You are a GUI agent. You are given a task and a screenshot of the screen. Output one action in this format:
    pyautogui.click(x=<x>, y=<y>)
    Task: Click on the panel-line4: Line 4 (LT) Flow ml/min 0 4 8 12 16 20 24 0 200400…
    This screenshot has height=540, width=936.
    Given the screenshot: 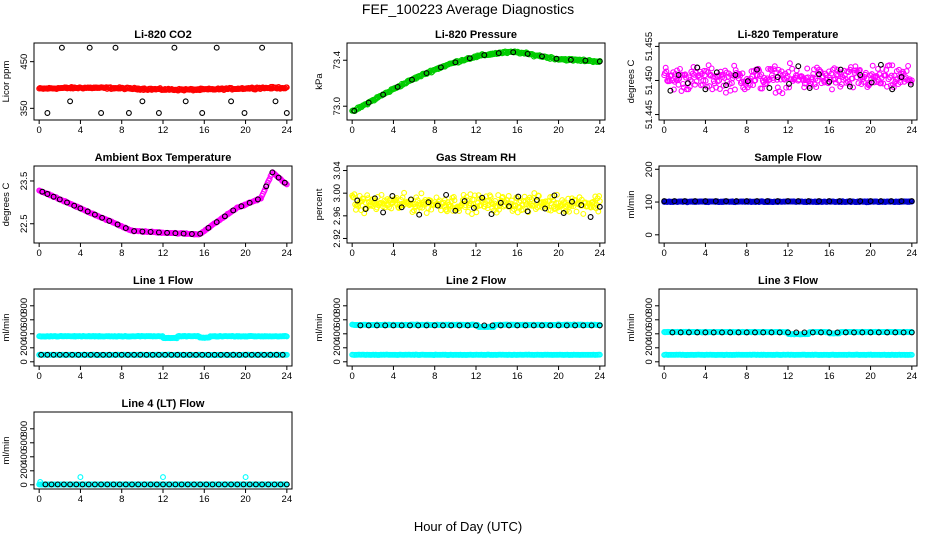 What is the action you would take?
    pyautogui.click(x=147, y=451)
    